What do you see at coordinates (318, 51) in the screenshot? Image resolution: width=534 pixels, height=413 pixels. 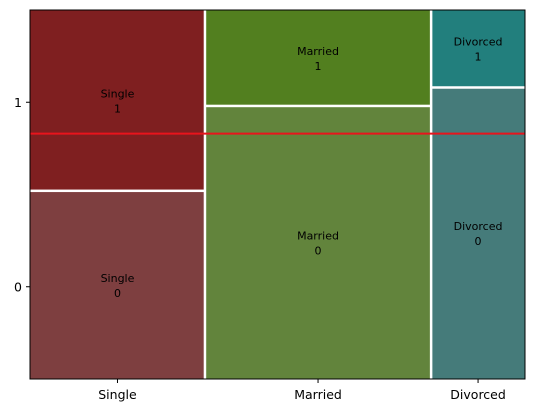 I see `tile-label-married-1-category: Married` at bounding box center [318, 51].